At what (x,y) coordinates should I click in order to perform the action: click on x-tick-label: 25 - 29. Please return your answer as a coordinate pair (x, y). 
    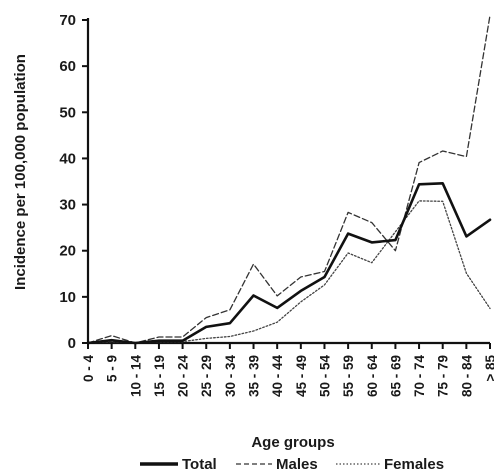
    Looking at the image, I should click on (206, 376).